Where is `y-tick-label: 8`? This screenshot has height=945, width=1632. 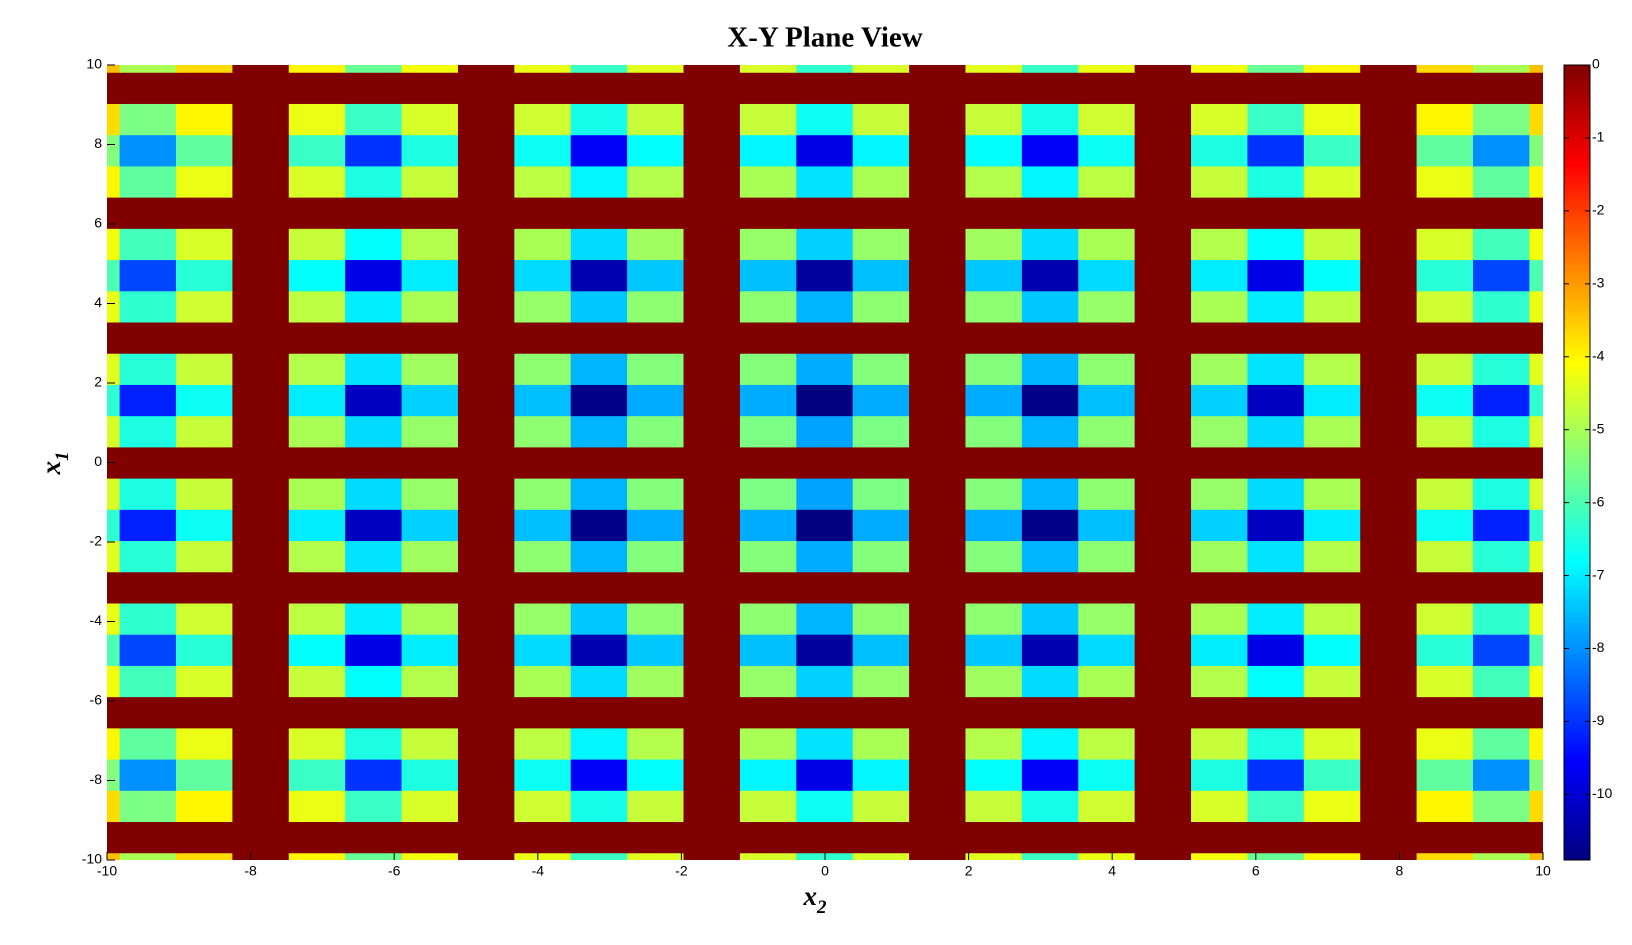
y-tick-label: 8 is located at coordinates (98, 143).